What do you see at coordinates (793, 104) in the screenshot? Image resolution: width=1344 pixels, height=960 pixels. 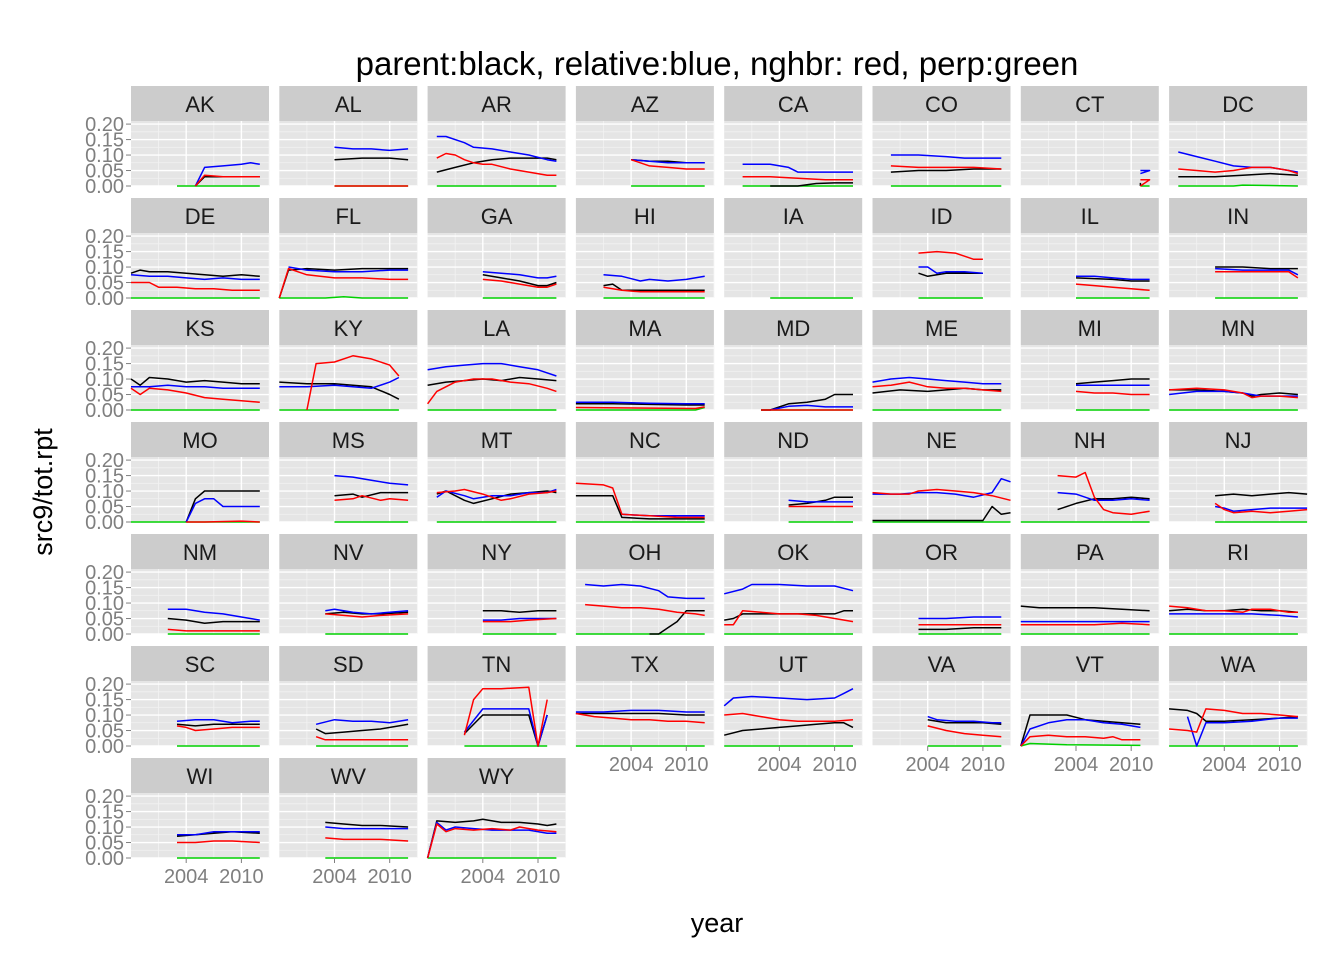 I see `facet-strip-label: CA` at bounding box center [793, 104].